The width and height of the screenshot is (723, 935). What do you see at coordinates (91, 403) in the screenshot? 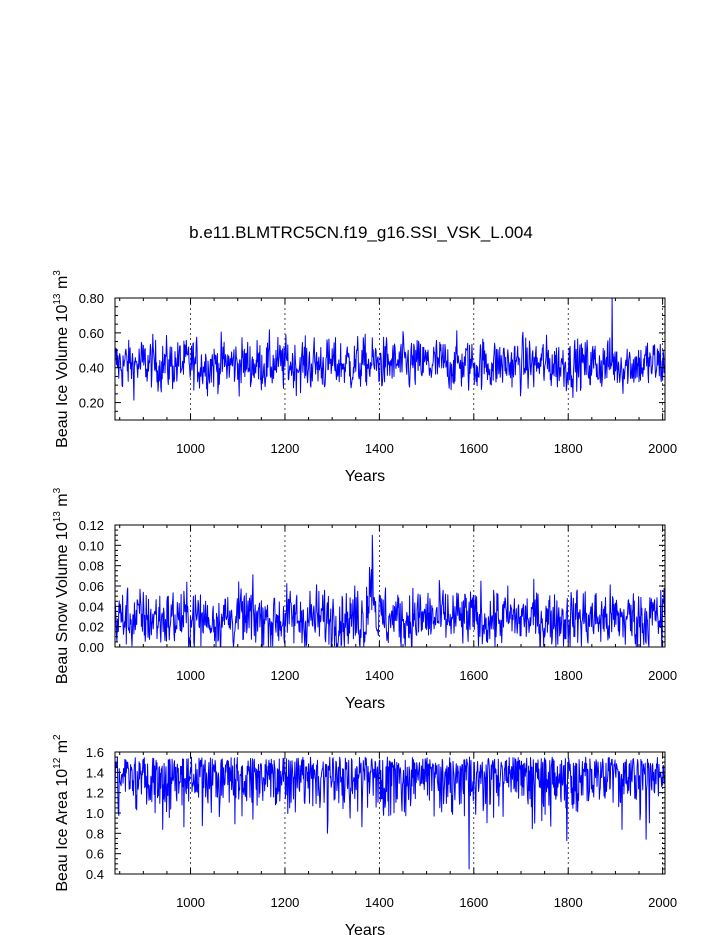
I see `y-tick-label: 0.20` at bounding box center [91, 403].